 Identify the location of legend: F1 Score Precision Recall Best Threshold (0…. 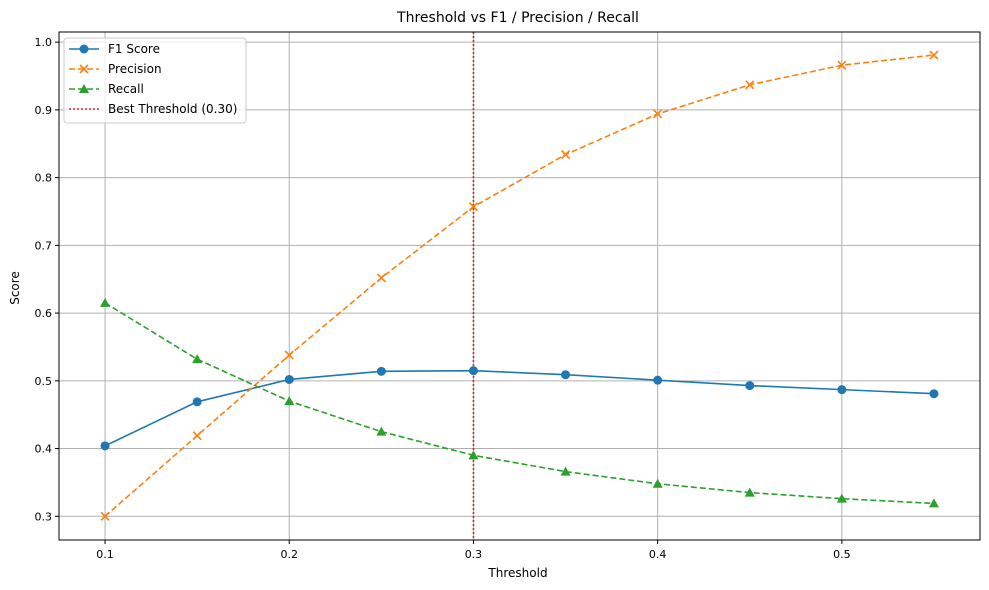
(155, 80).